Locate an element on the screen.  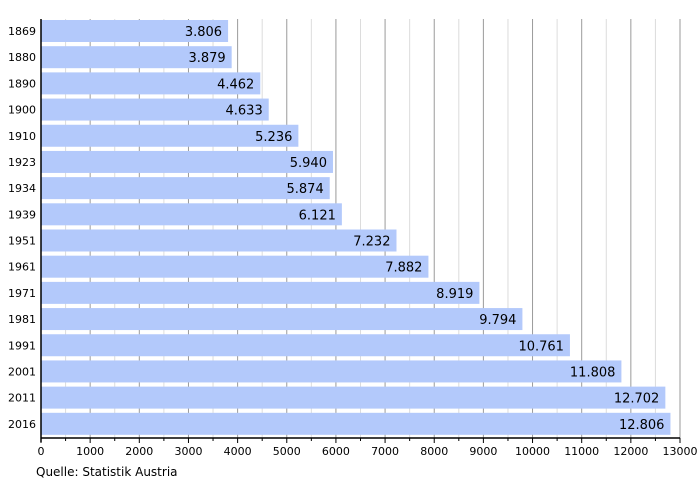
bar-1900 is located at coordinates (155, 109).